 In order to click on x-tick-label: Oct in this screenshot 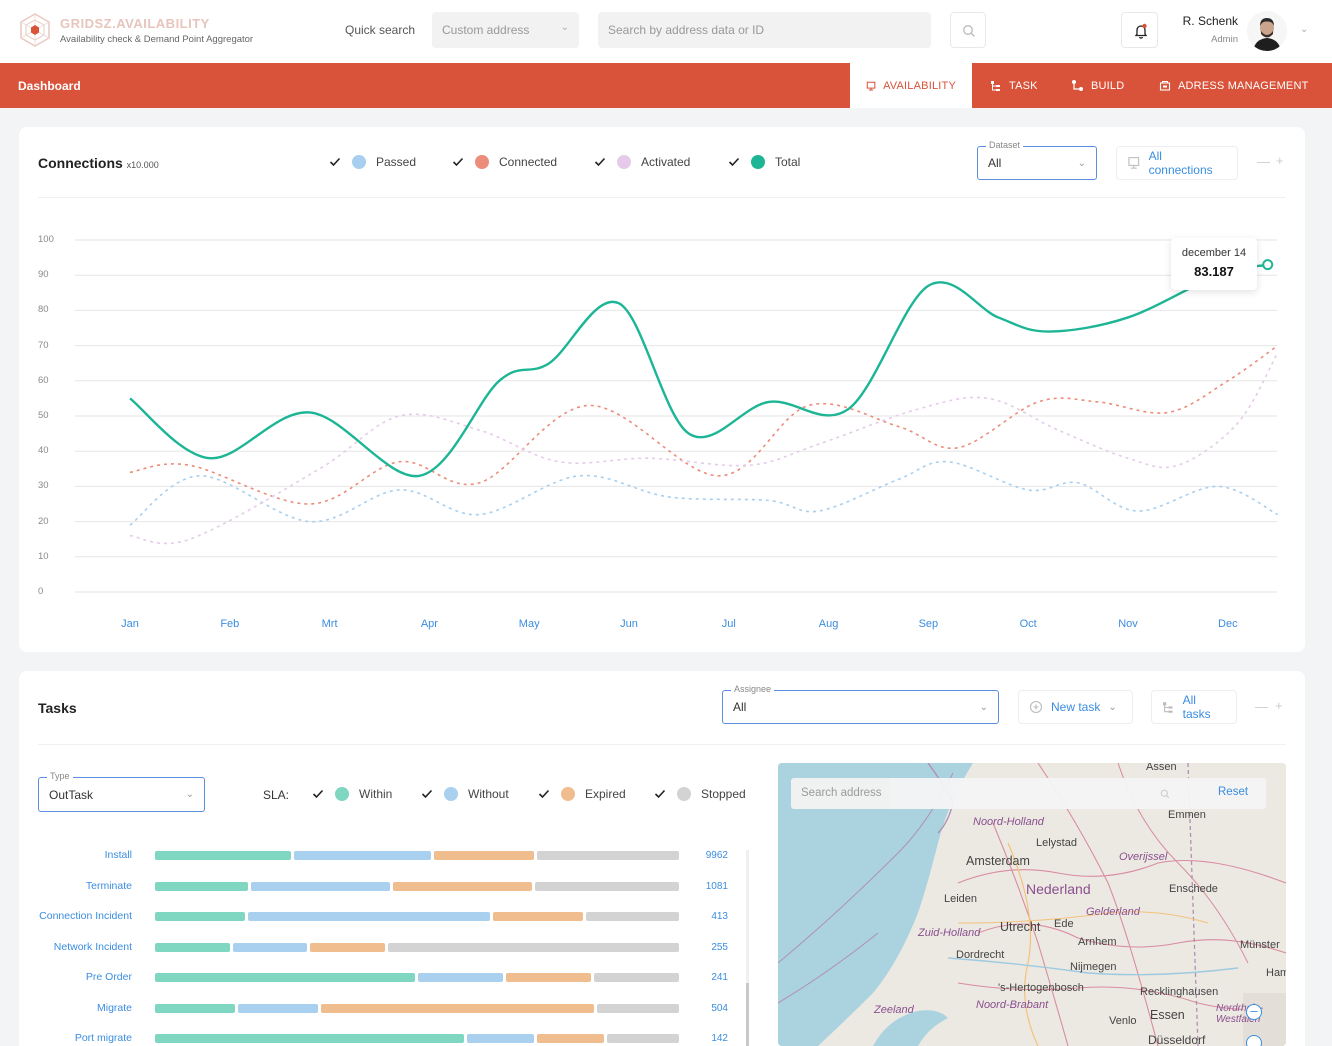, I will do `click(1028, 624)`.